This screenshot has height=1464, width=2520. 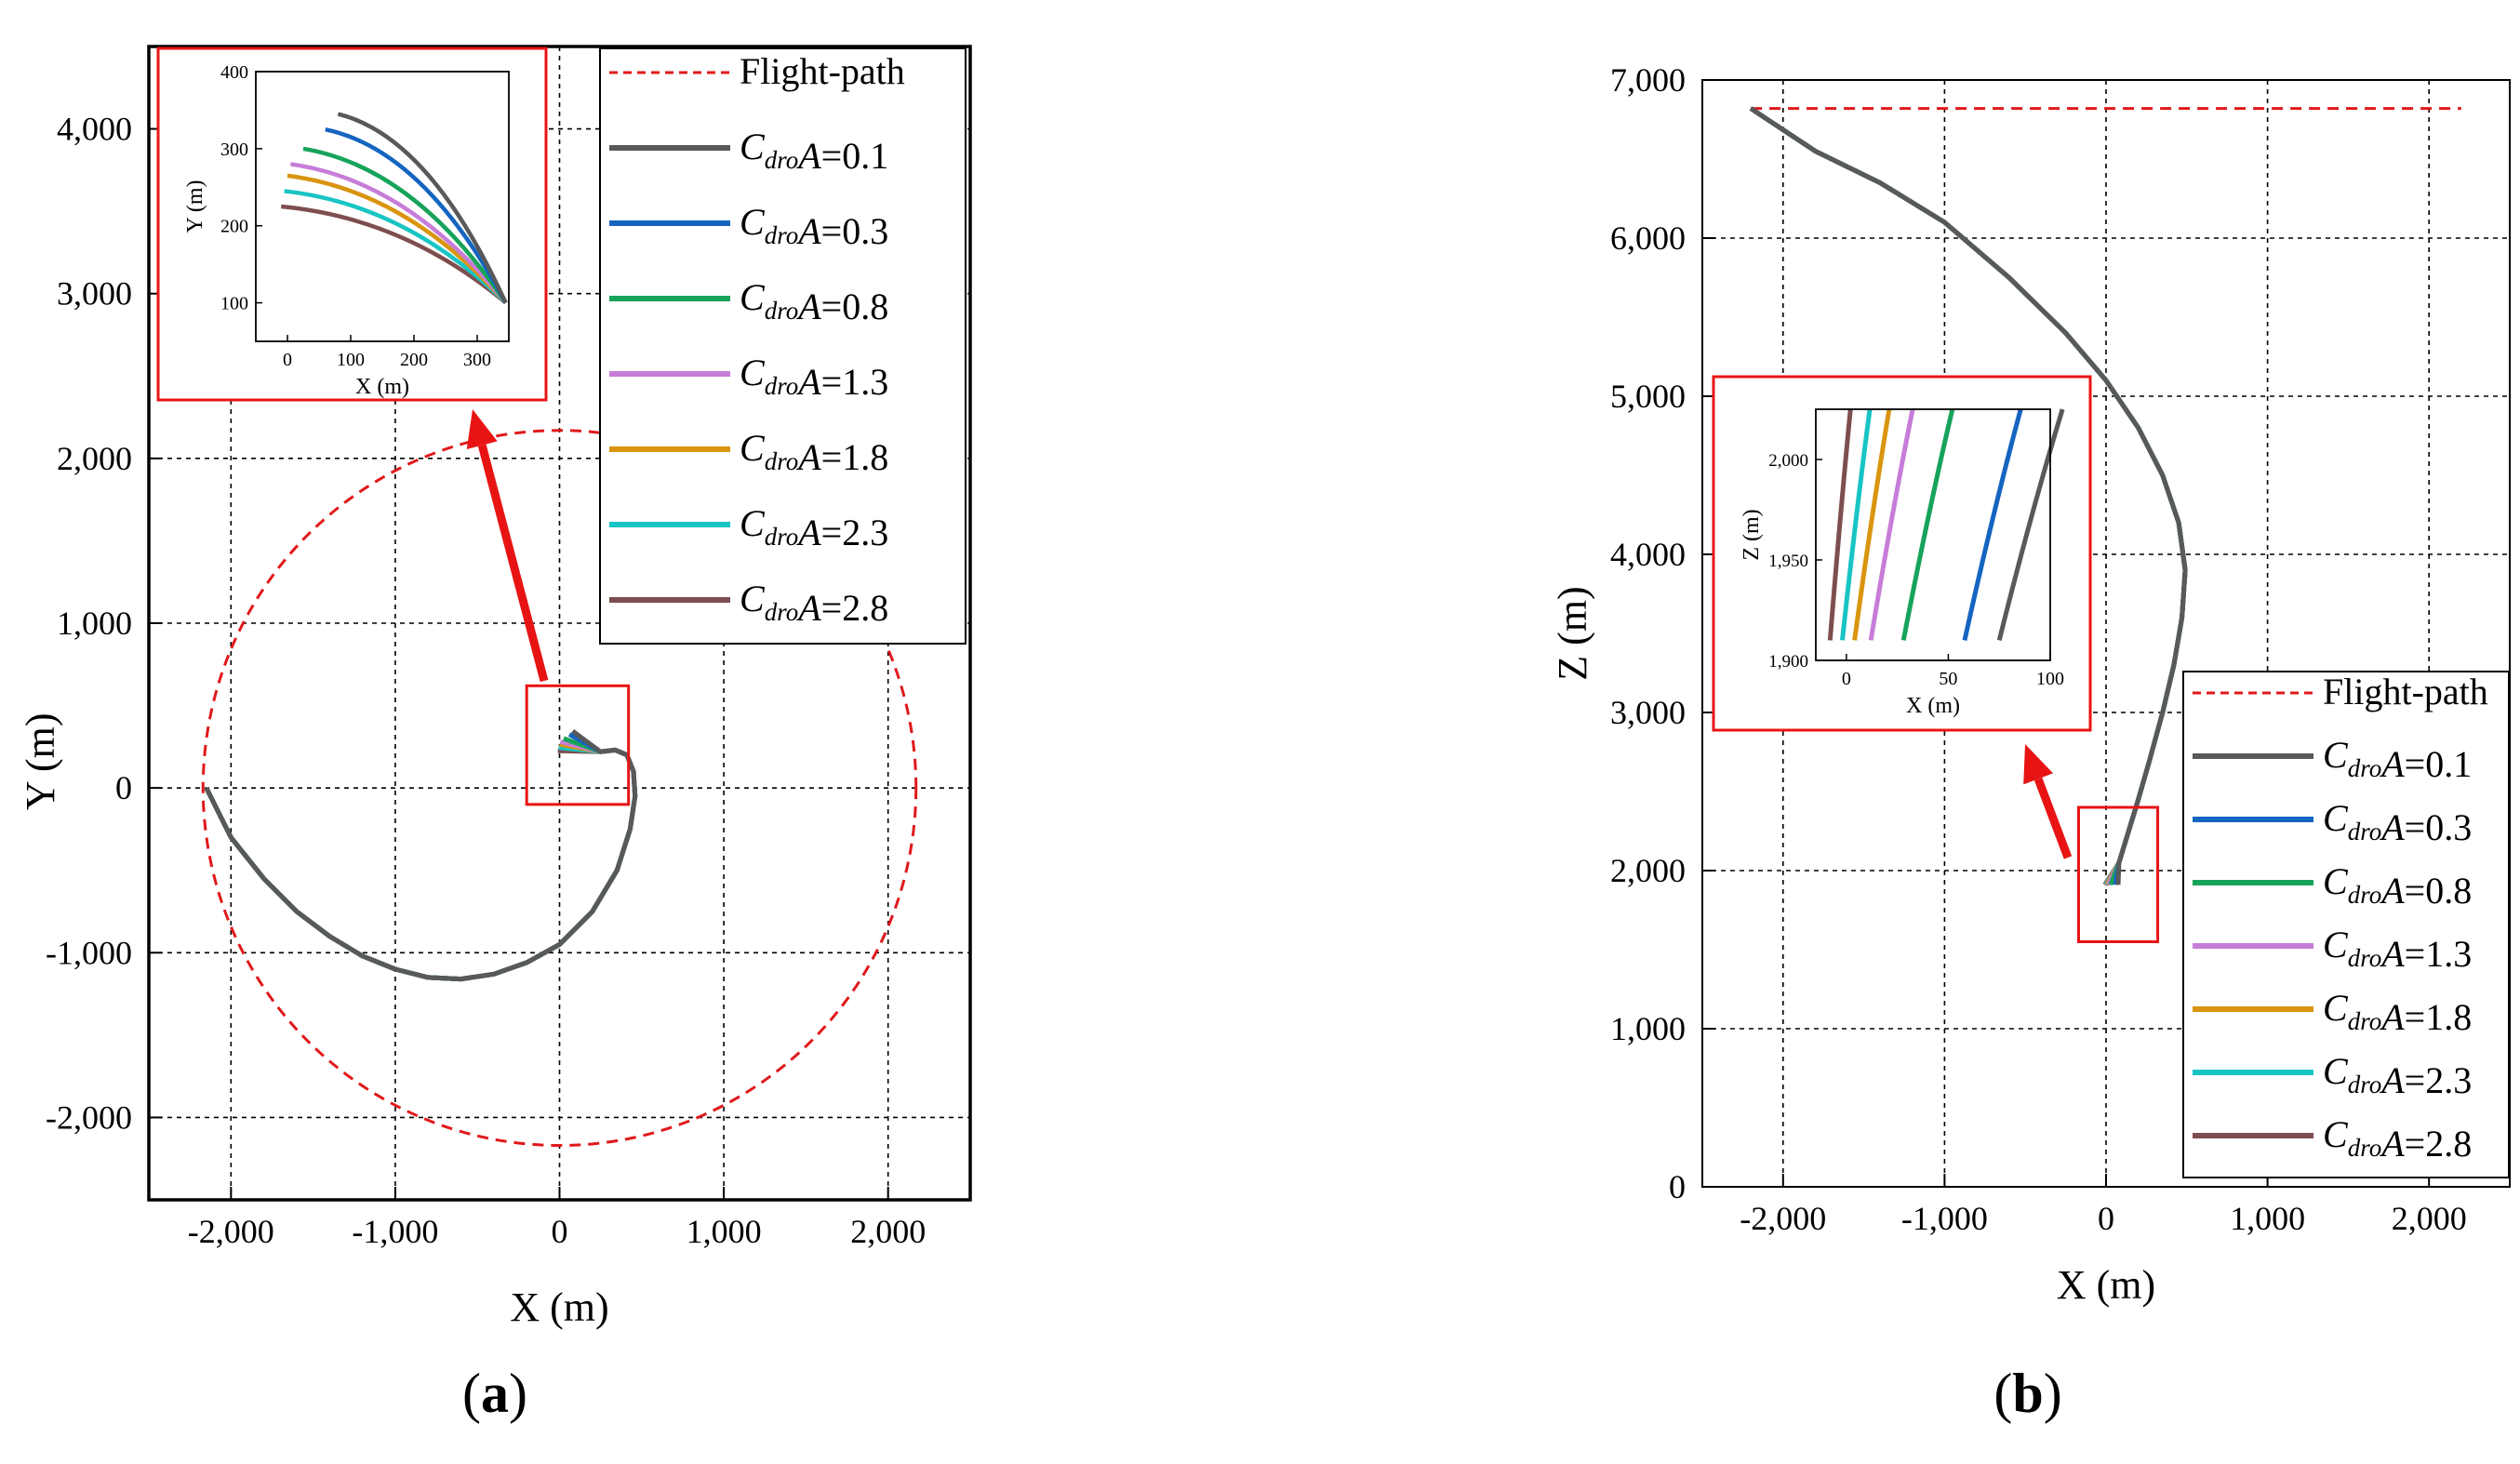 What do you see at coordinates (888, 1231) in the screenshot?
I see `a-x-tick-label: 2,000` at bounding box center [888, 1231].